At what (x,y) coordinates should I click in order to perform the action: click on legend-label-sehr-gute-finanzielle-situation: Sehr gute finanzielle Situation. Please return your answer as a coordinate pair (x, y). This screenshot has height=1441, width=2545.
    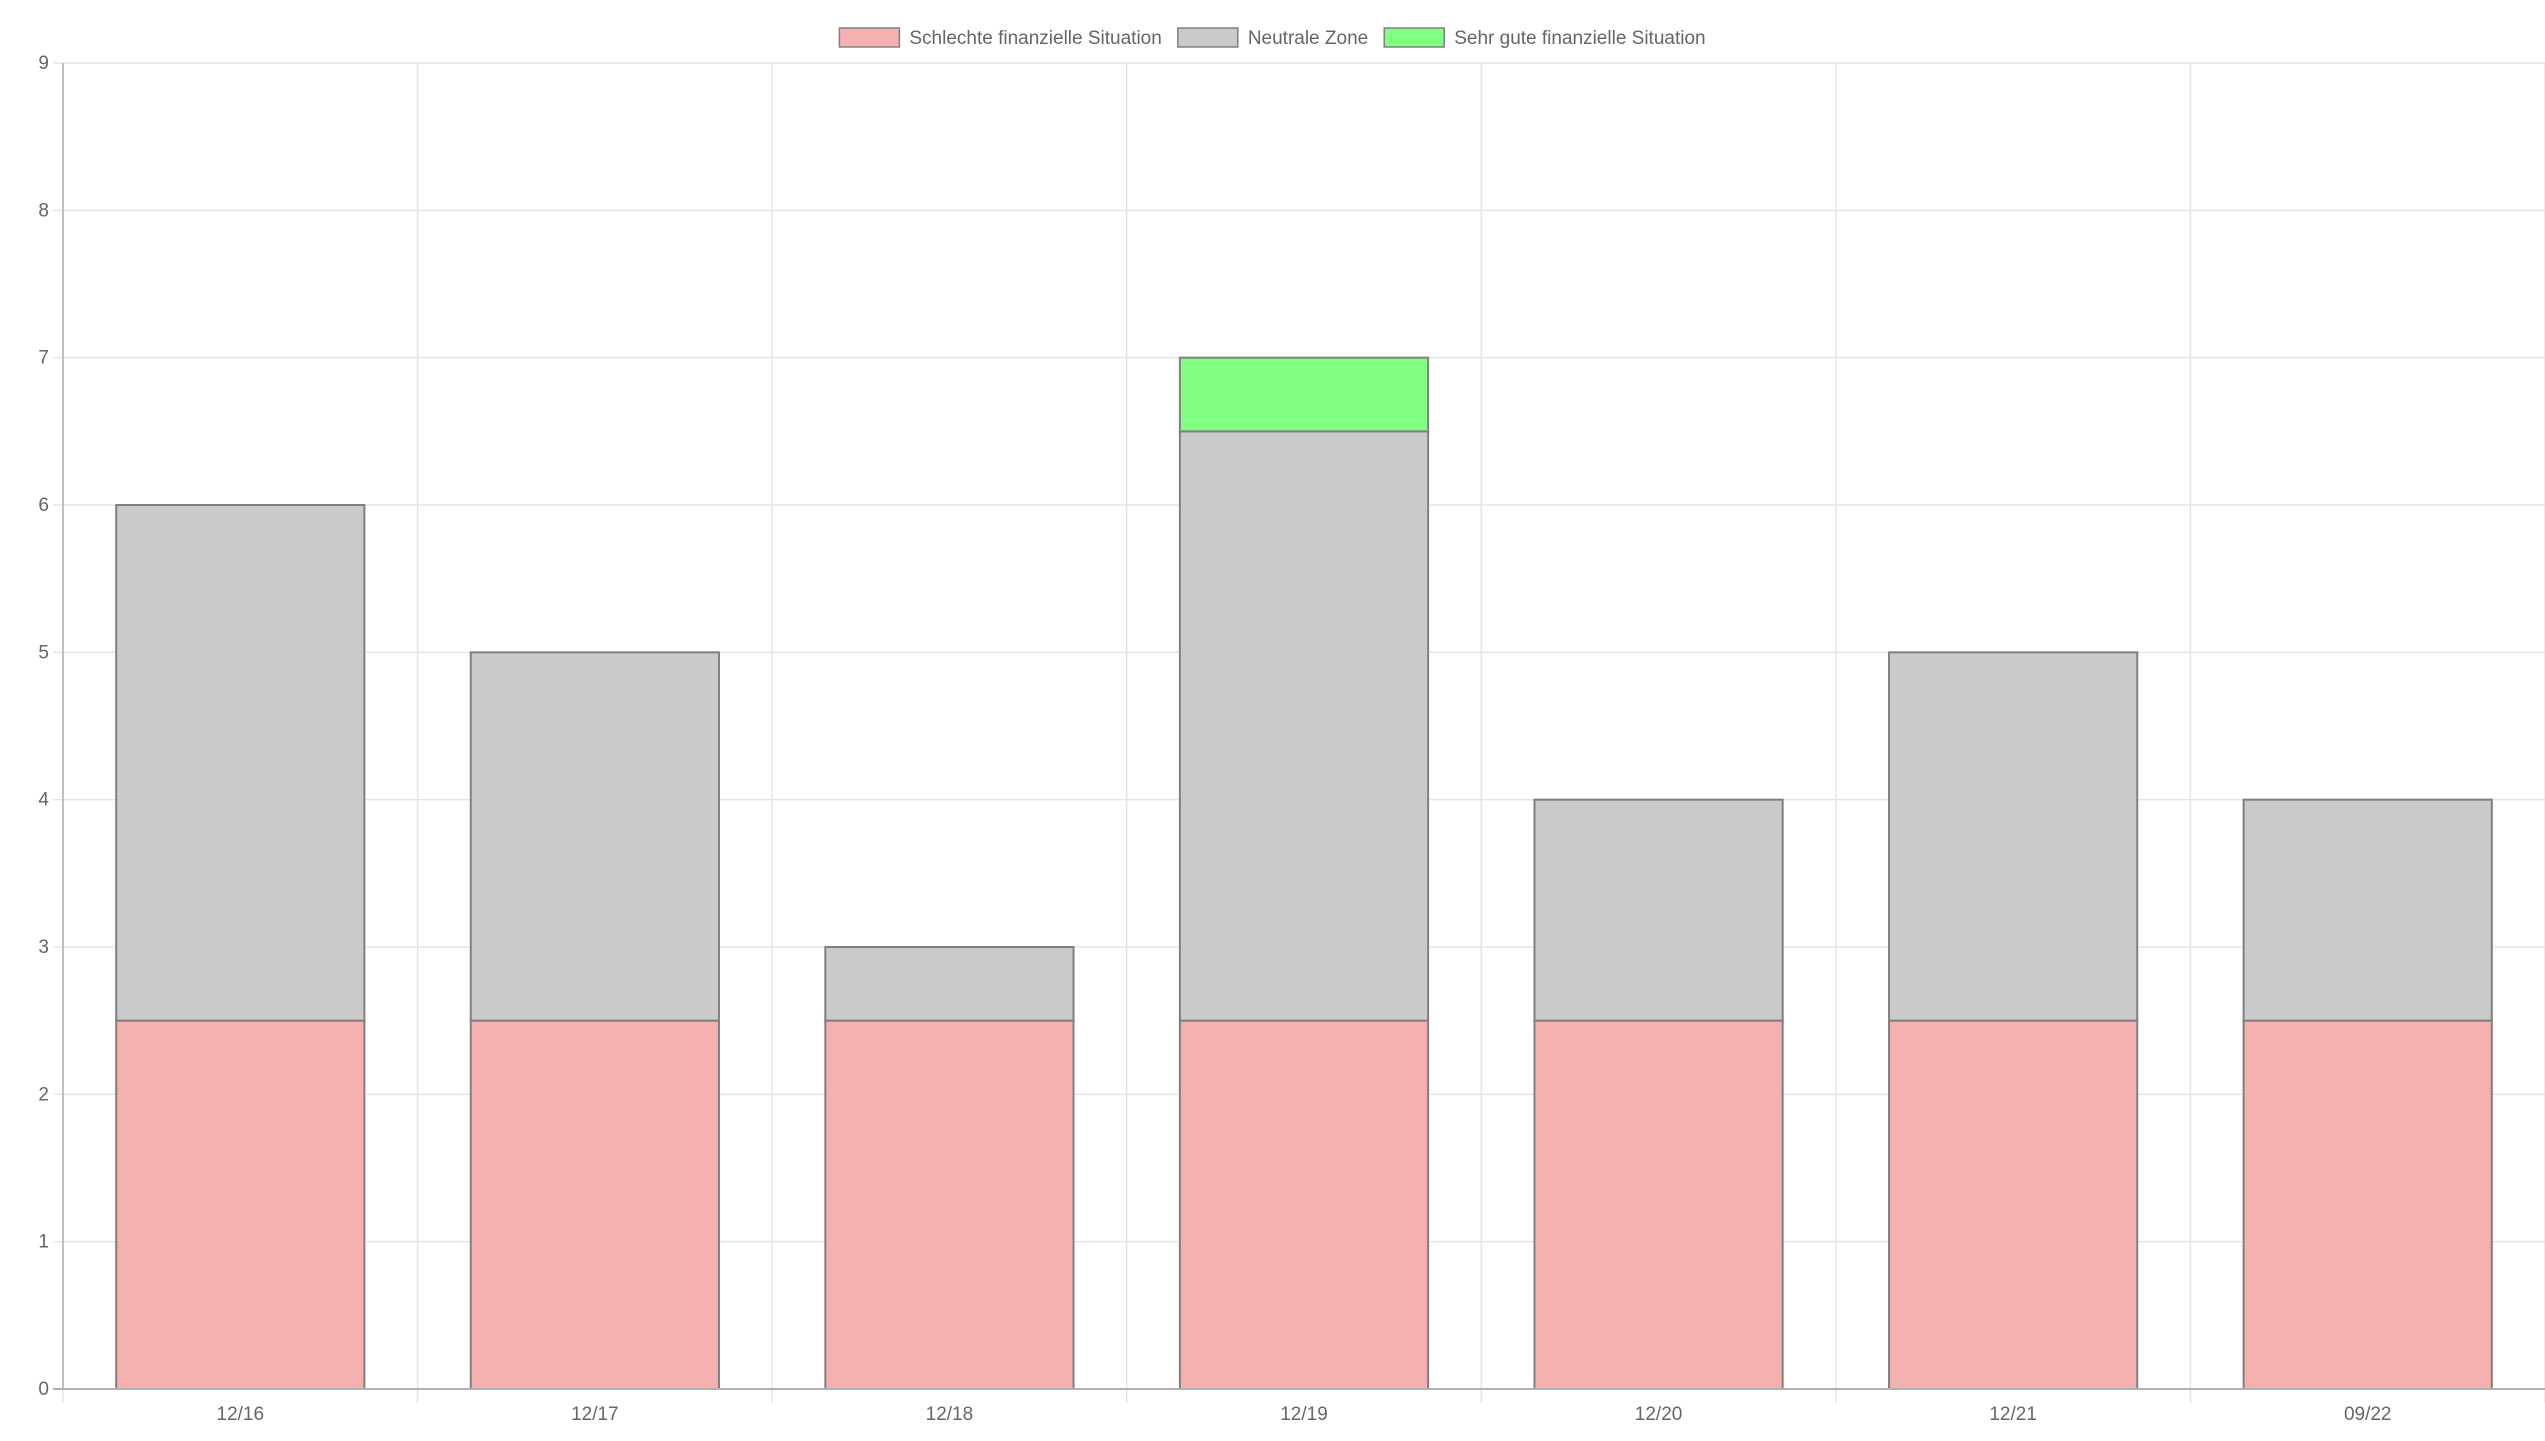
    Looking at the image, I should click on (1579, 38).